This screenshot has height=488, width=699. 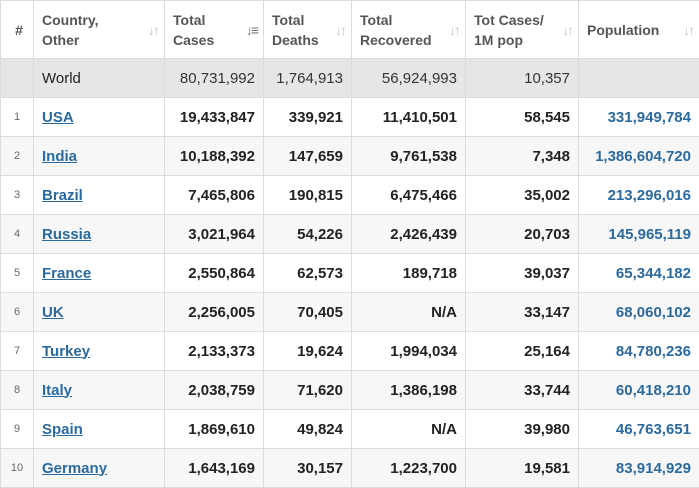 I want to click on table-row: 6 UK 2,256,005 70,405 N/A 33,147 68,060,102, so click(x=349, y=312).